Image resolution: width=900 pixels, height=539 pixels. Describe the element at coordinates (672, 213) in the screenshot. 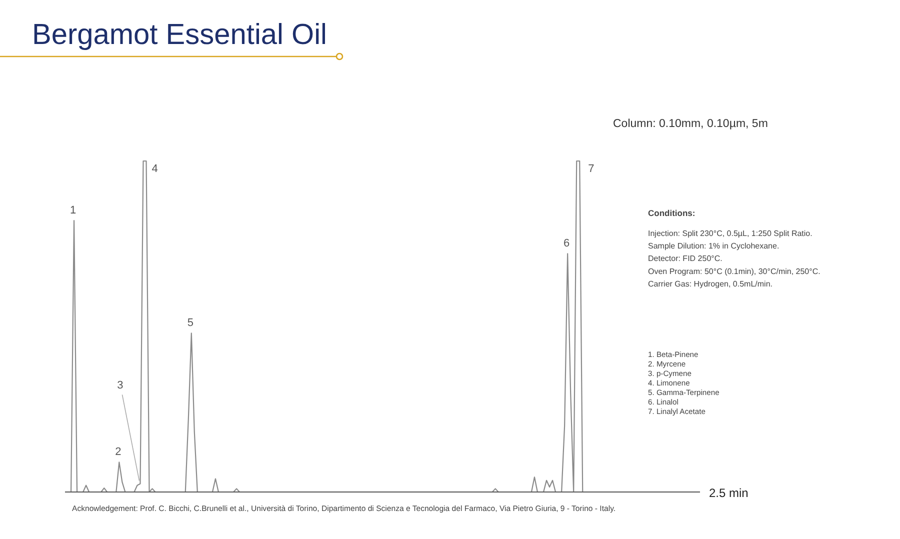

I see `annotation: Conditions:` at that location.